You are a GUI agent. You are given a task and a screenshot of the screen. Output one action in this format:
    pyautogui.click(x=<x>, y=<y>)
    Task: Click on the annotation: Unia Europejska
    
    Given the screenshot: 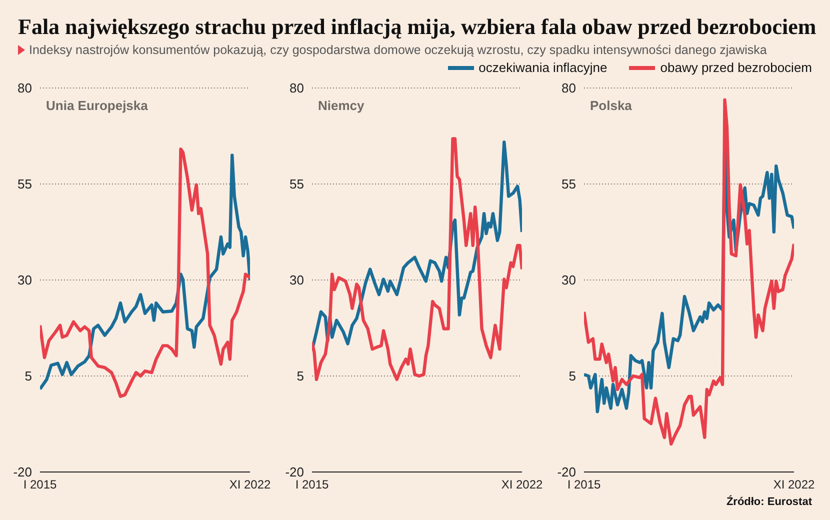 What is the action you would take?
    pyautogui.click(x=97, y=105)
    